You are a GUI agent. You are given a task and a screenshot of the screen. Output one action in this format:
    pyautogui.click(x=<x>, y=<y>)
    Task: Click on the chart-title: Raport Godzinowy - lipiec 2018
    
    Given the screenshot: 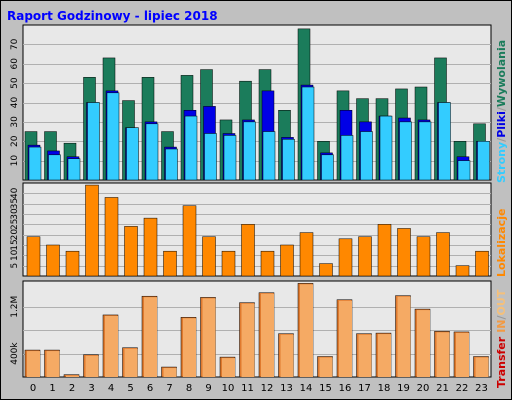 What is the action you would take?
    pyautogui.click(x=112, y=16)
    